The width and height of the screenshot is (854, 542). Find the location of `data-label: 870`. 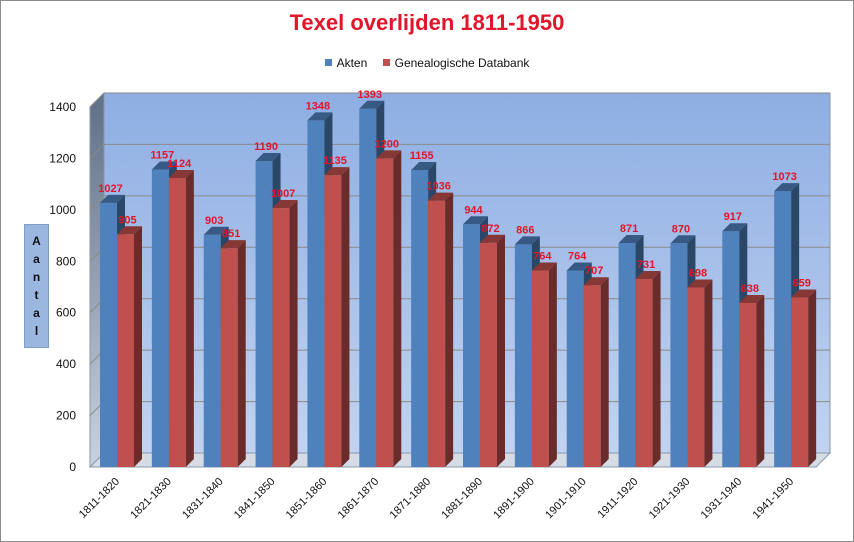

data-label: 870 is located at coordinates (681, 229).